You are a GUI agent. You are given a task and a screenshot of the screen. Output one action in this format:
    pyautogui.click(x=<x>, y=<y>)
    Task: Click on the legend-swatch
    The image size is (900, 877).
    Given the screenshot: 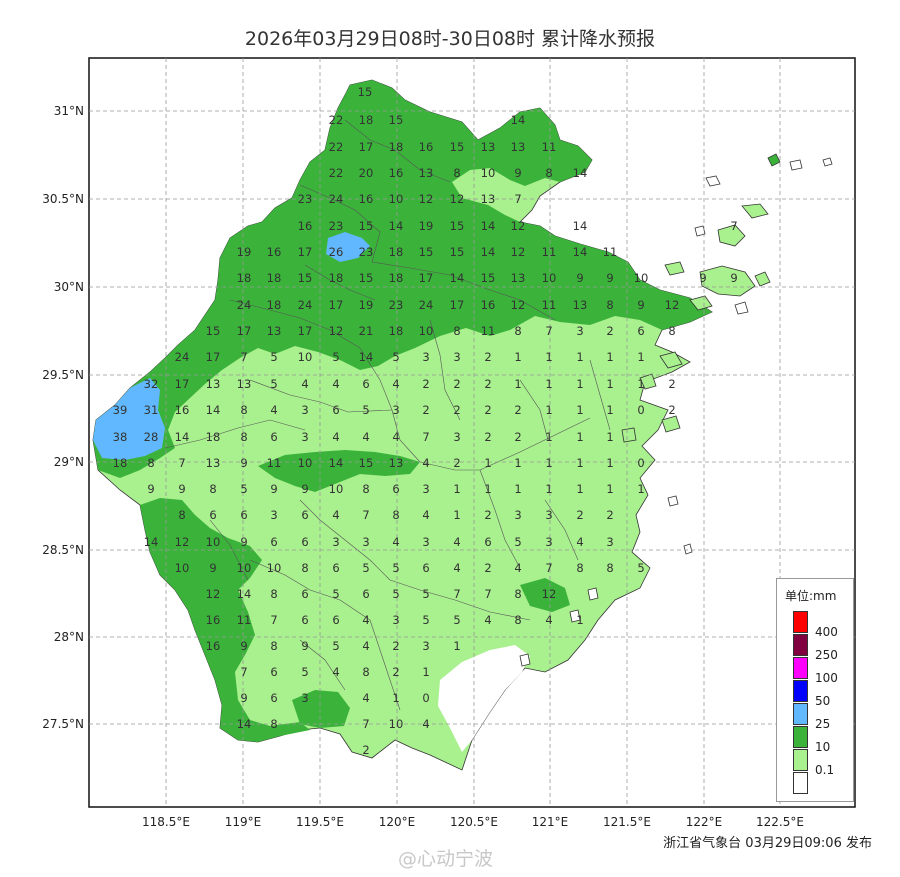 What is the action you would take?
    pyautogui.click(x=800, y=760)
    